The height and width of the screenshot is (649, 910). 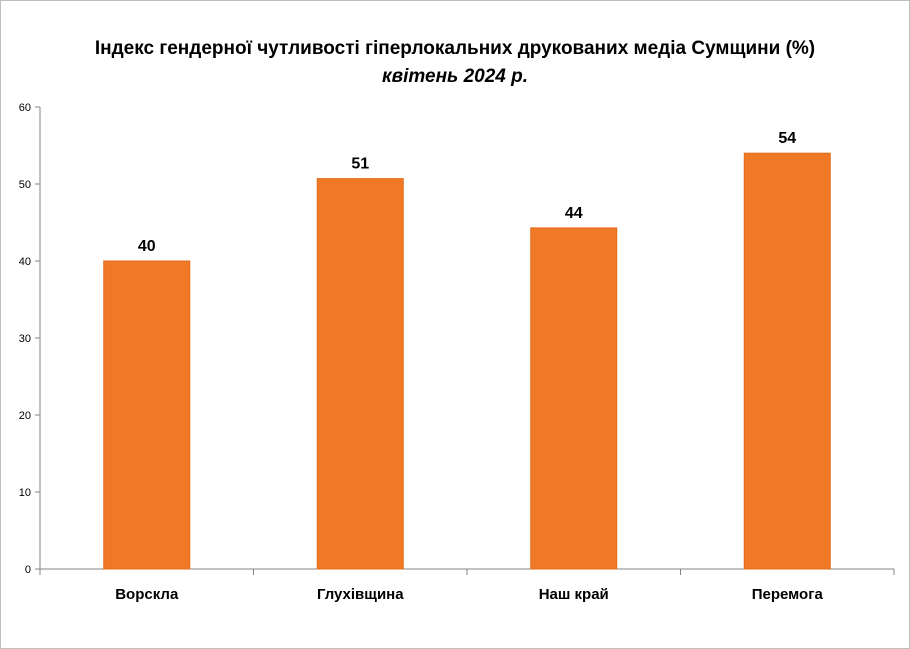 I want to click on data-label-4: 54, so click(x=787, y=138).